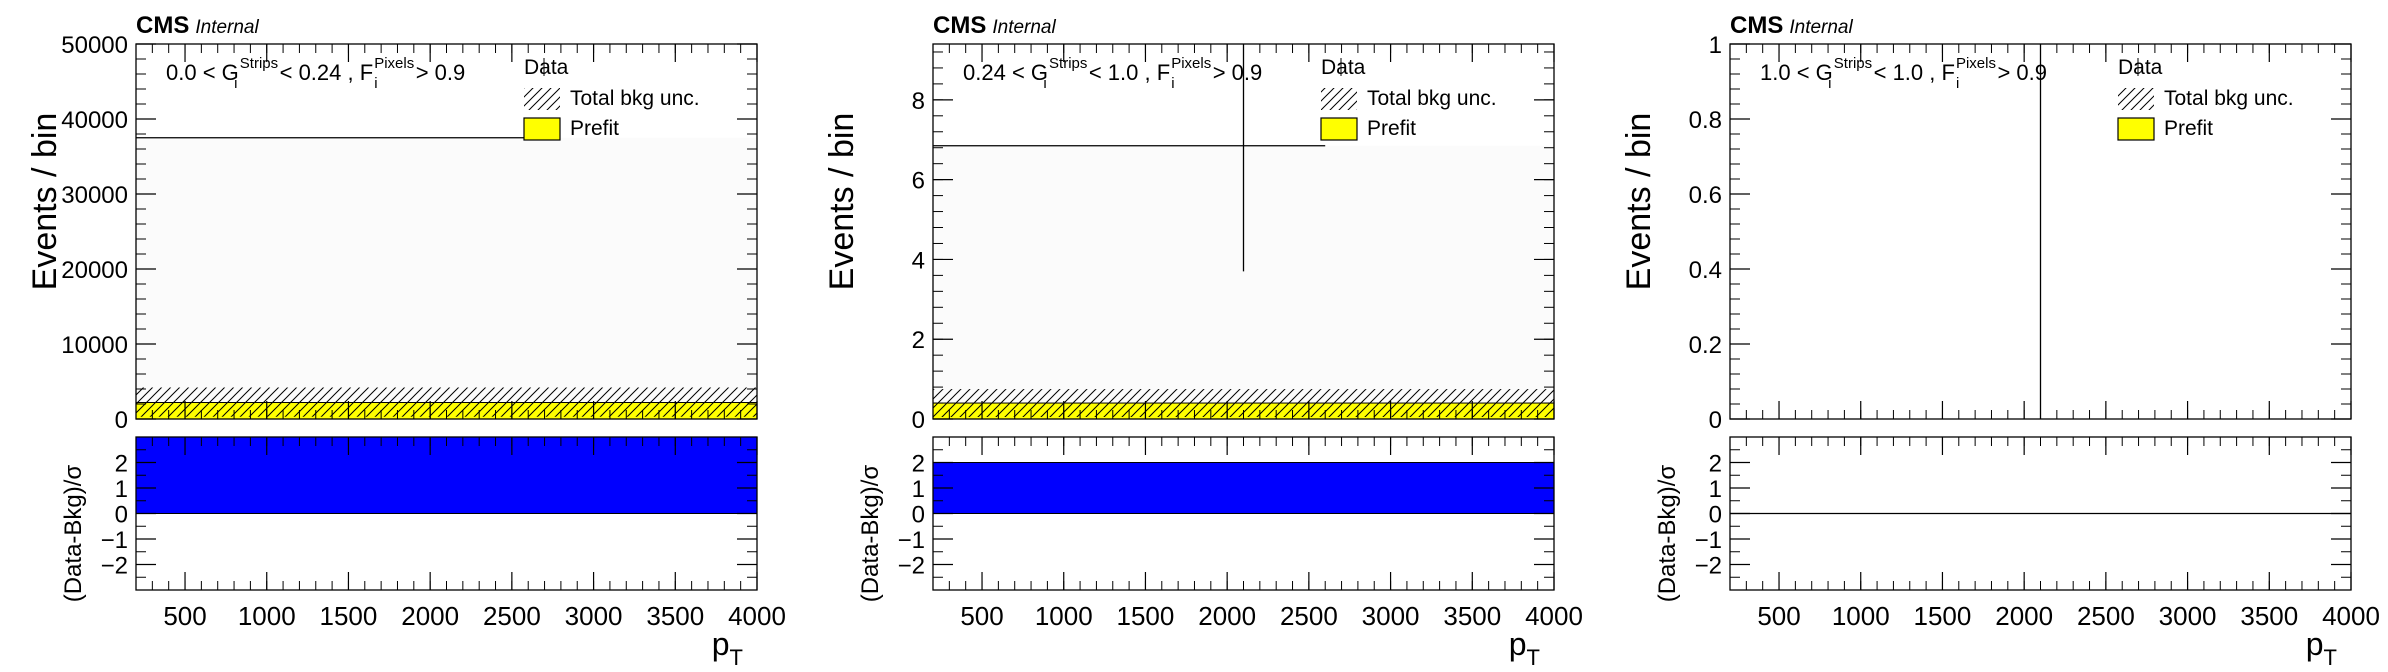 Image resolution: width=2388 pixels, height=672 pixels. I want to click on region-lt: <, so click(1018, 72).